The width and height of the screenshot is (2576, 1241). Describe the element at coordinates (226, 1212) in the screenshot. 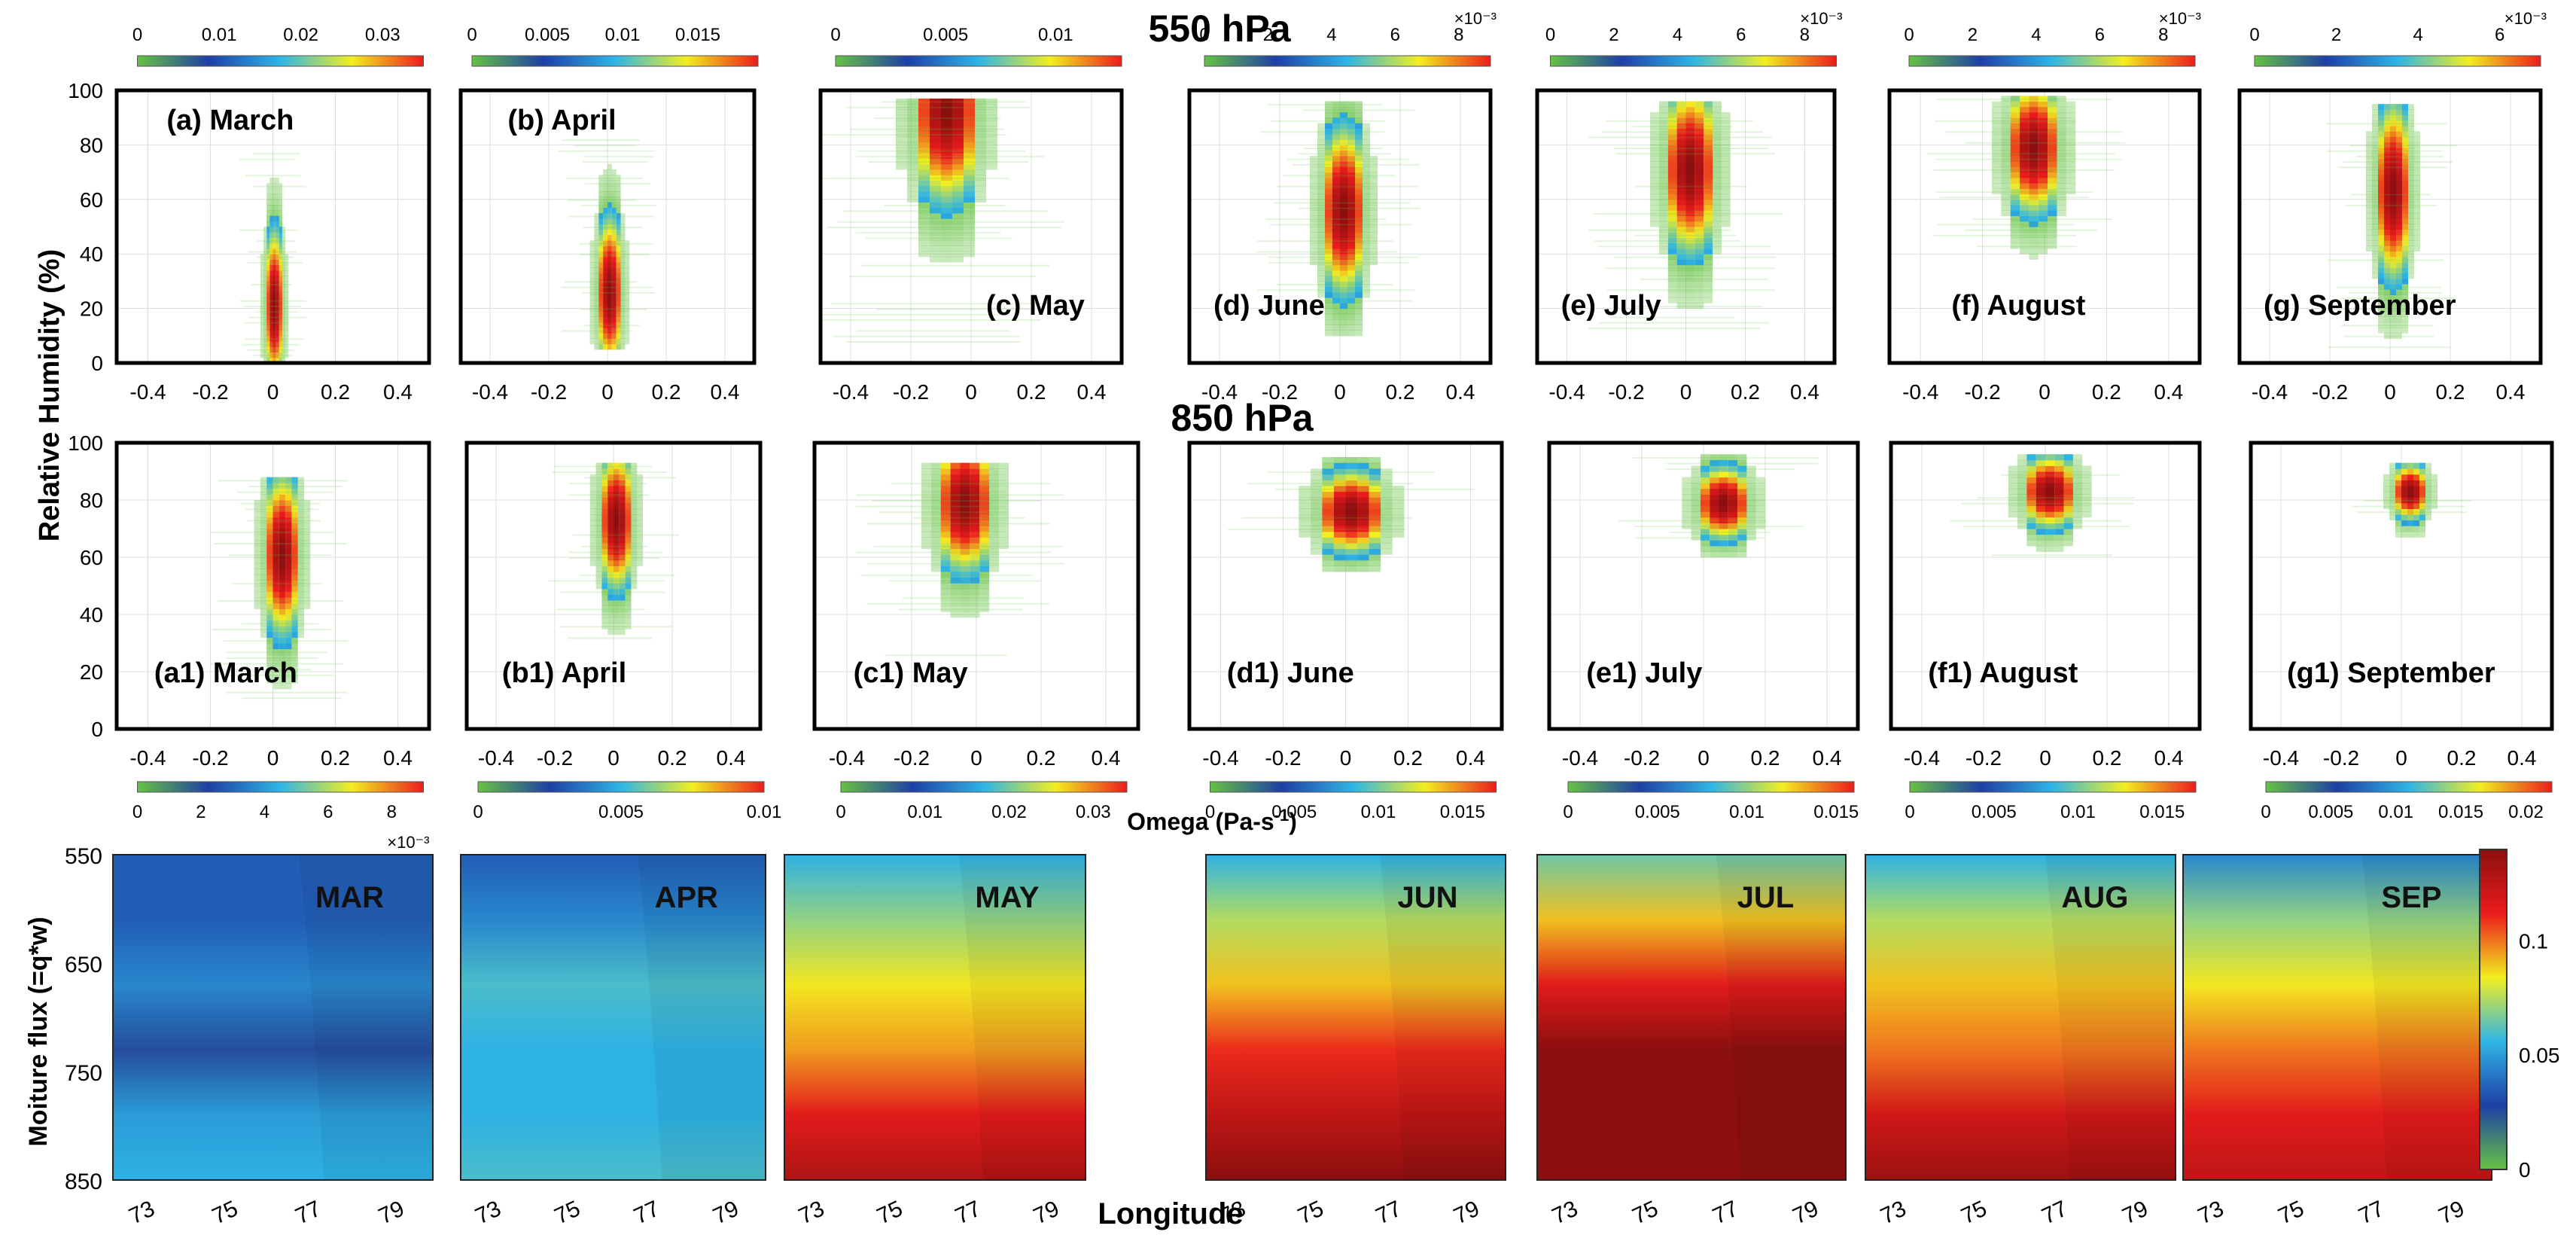

I see `flux-x-tick-label: 75` at that location.